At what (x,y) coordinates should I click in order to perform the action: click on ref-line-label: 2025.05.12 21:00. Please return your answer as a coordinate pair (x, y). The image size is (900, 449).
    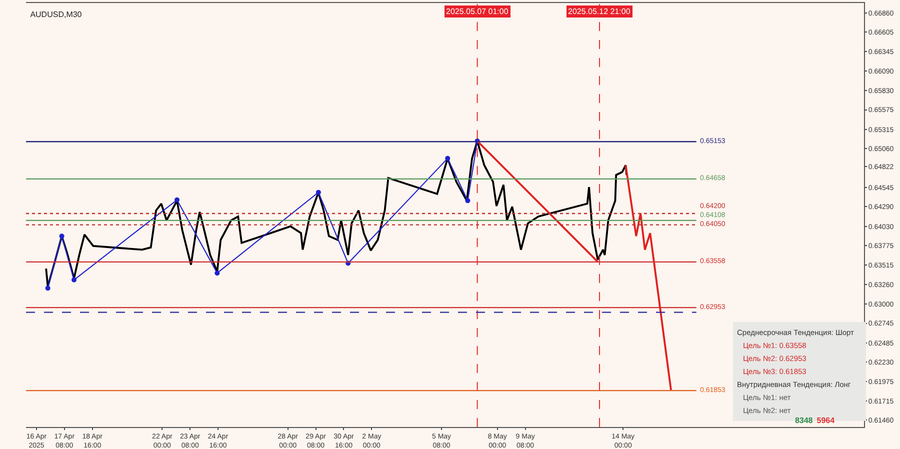
    Looking at the image, I should click on (599, 11).